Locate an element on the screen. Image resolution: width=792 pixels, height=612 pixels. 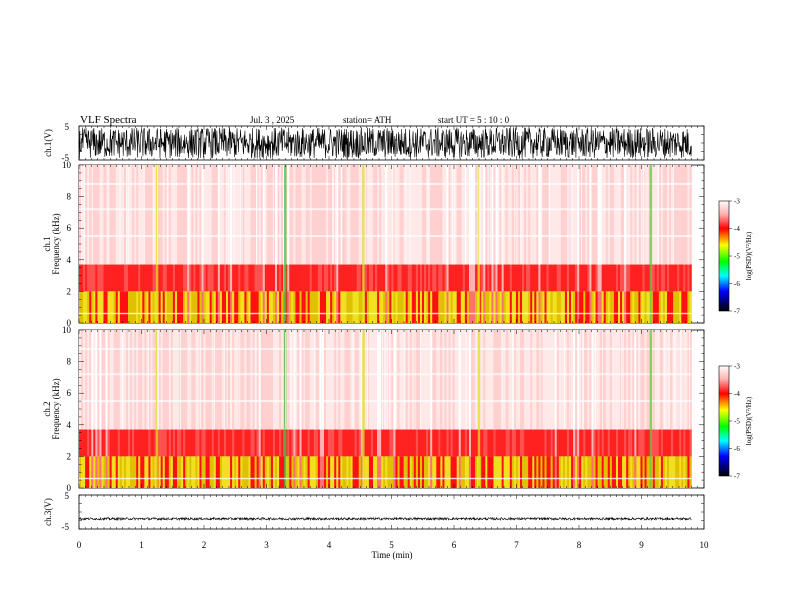
time-tick-label: 1 is located at coordinates (141, 545).